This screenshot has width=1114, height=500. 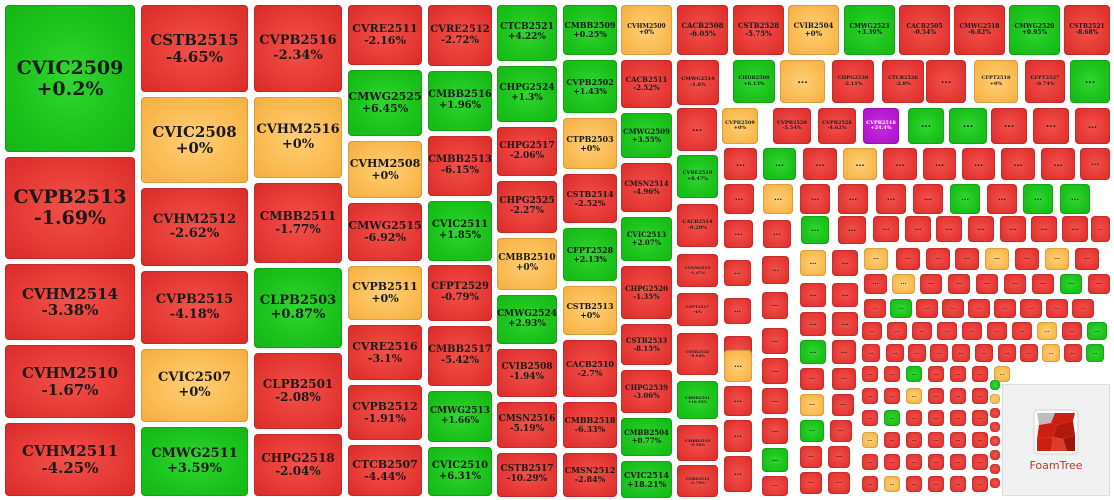 What do you see at coordinates (460, 356) in the screenshot?
I see `treemap-tile: CMBB2517 -5.42%` at bounding box center [460, 356].